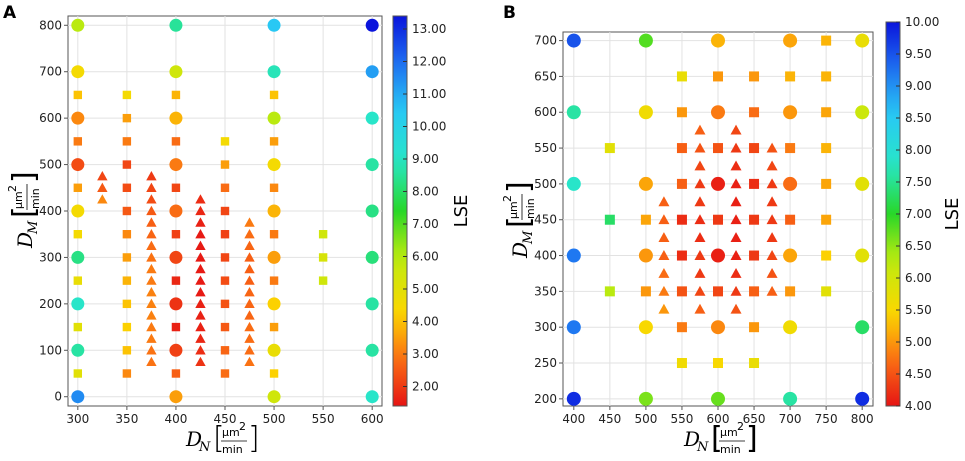 This screenshot has height=461, width=965. Describe the element at coordinates (274, 419) in the screenshot. I see `x-tick-label: 500` at that location.